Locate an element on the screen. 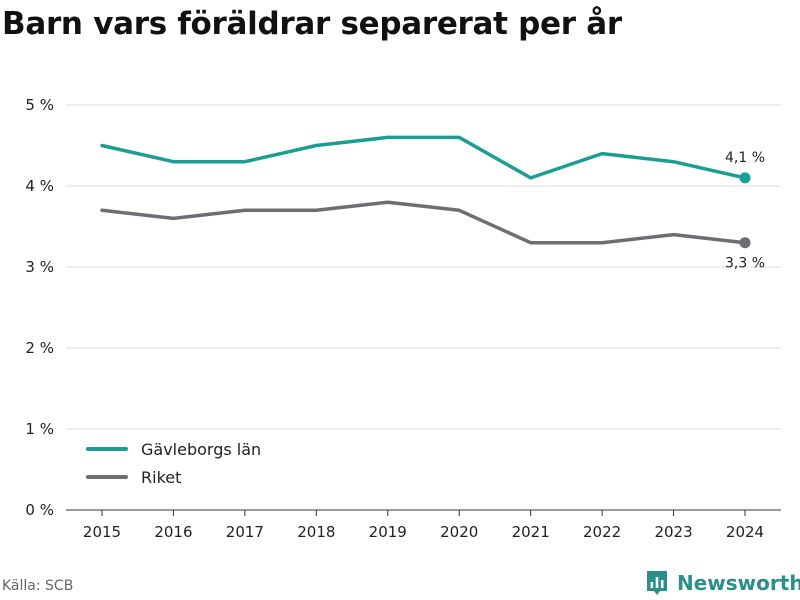 This screenshot has width=800, height=600. x-axis: 2015 2016 2017 2018 2019 2020 2021 2022 2023 2024 is located at coordinates (423, 525).